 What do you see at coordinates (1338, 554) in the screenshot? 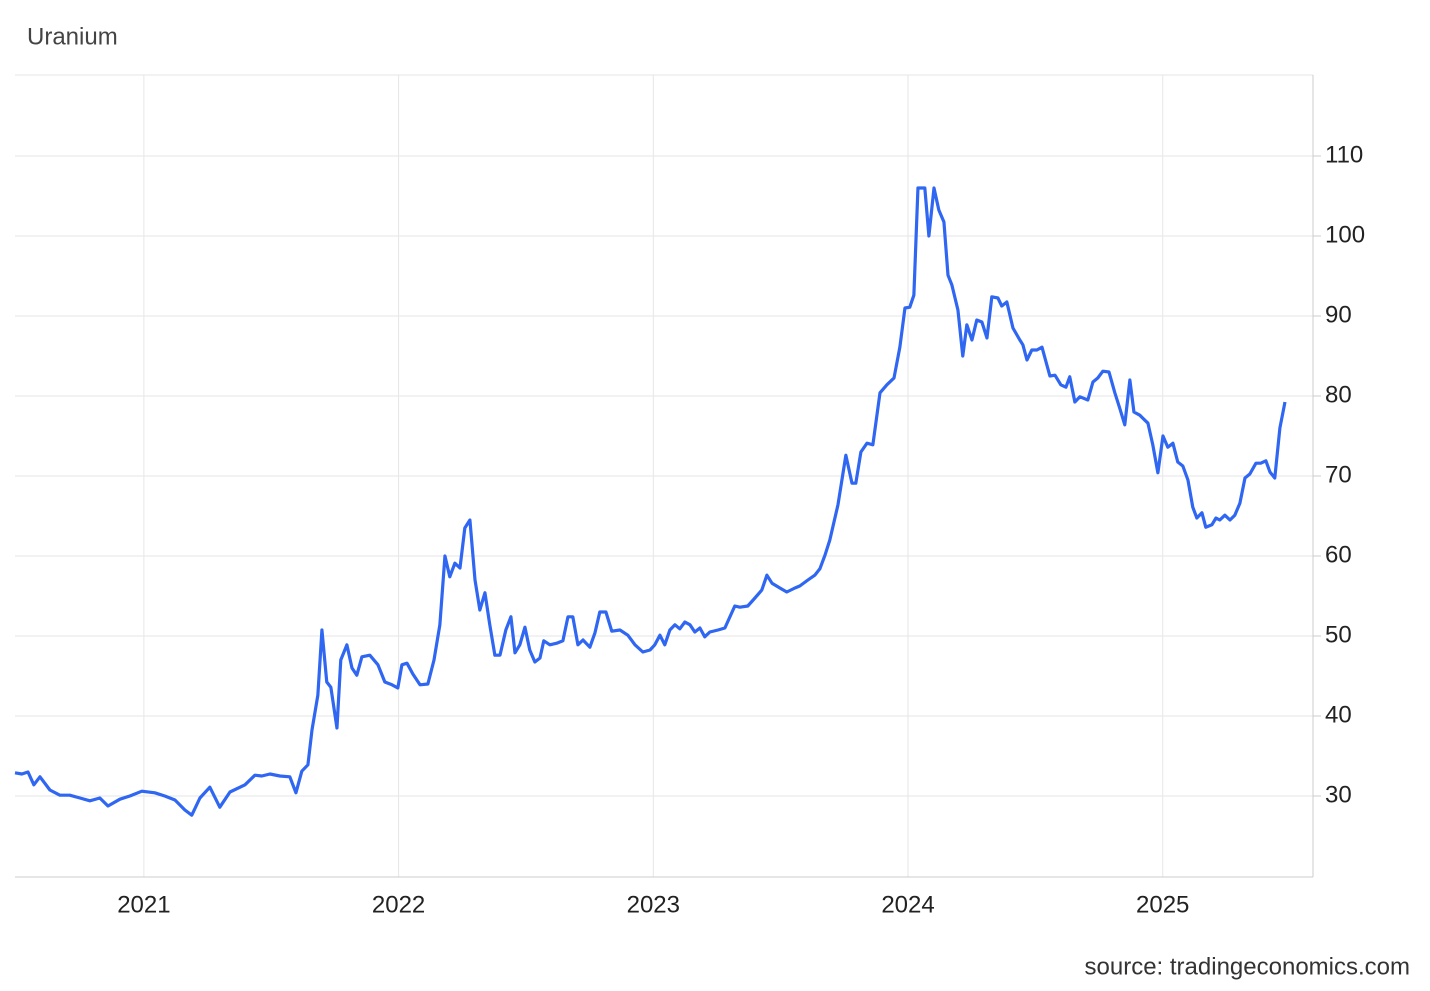
I see `y-tick-label: 60` at bounding box center [1338, 554].